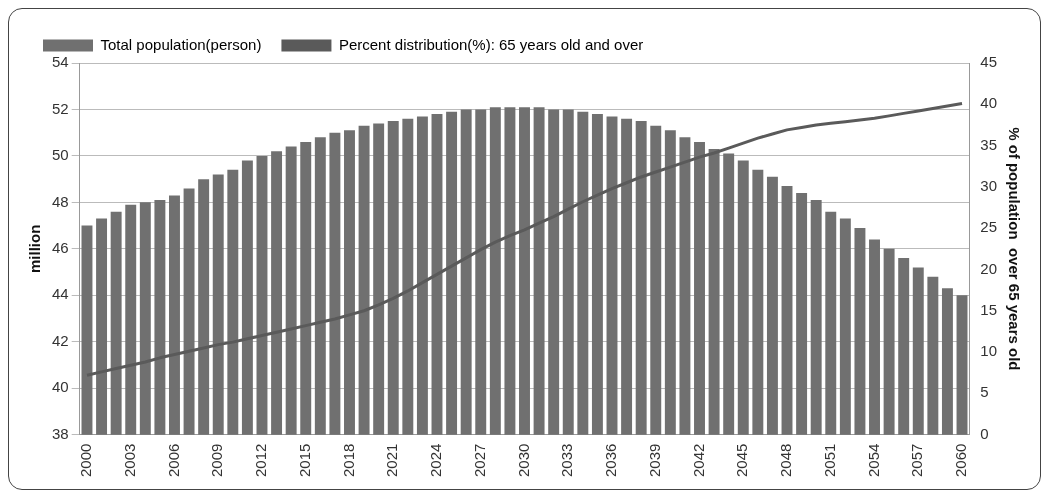  Describe the element at coordinates (261, 460) in the screenshot. I see `x-tick-label: 2012` at that location.